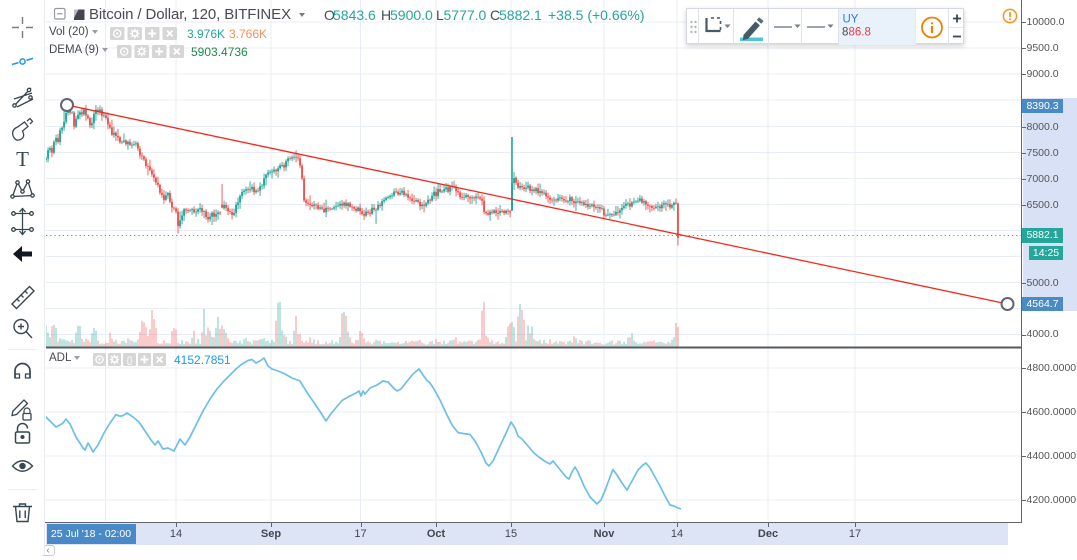  Describe the element at coordinates (851, 20) in the screenshot. I see `svg-text: UY` at that location.